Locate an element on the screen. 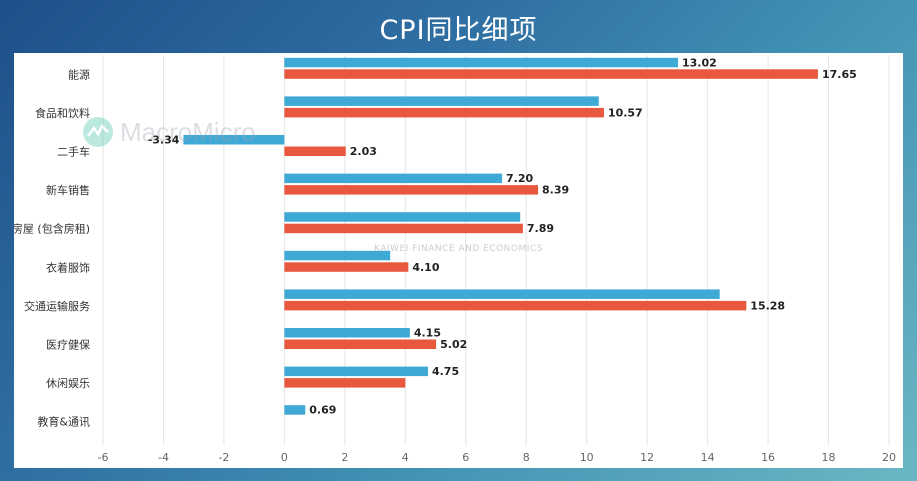 This screenshot has width=917, height=481. x-tick-label: 10 is located at coordinates (587, 457).